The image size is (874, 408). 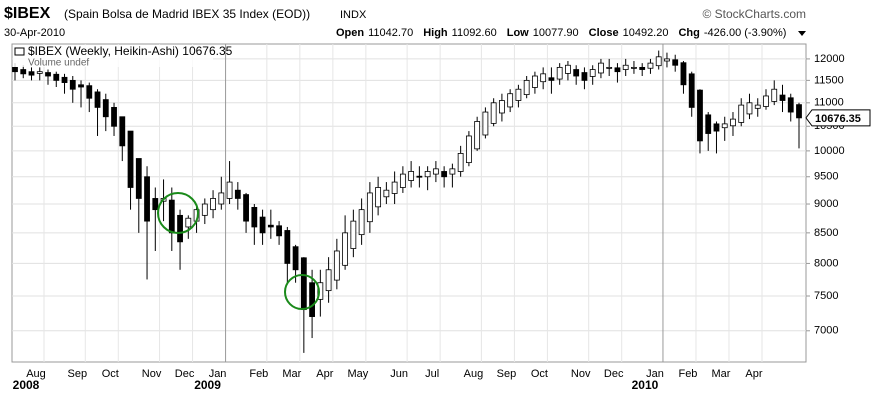 What do you see at coordinates (27, 13) in the screenshot?
I see `chart-title: $IBEX` at bounding box center [27, 13].